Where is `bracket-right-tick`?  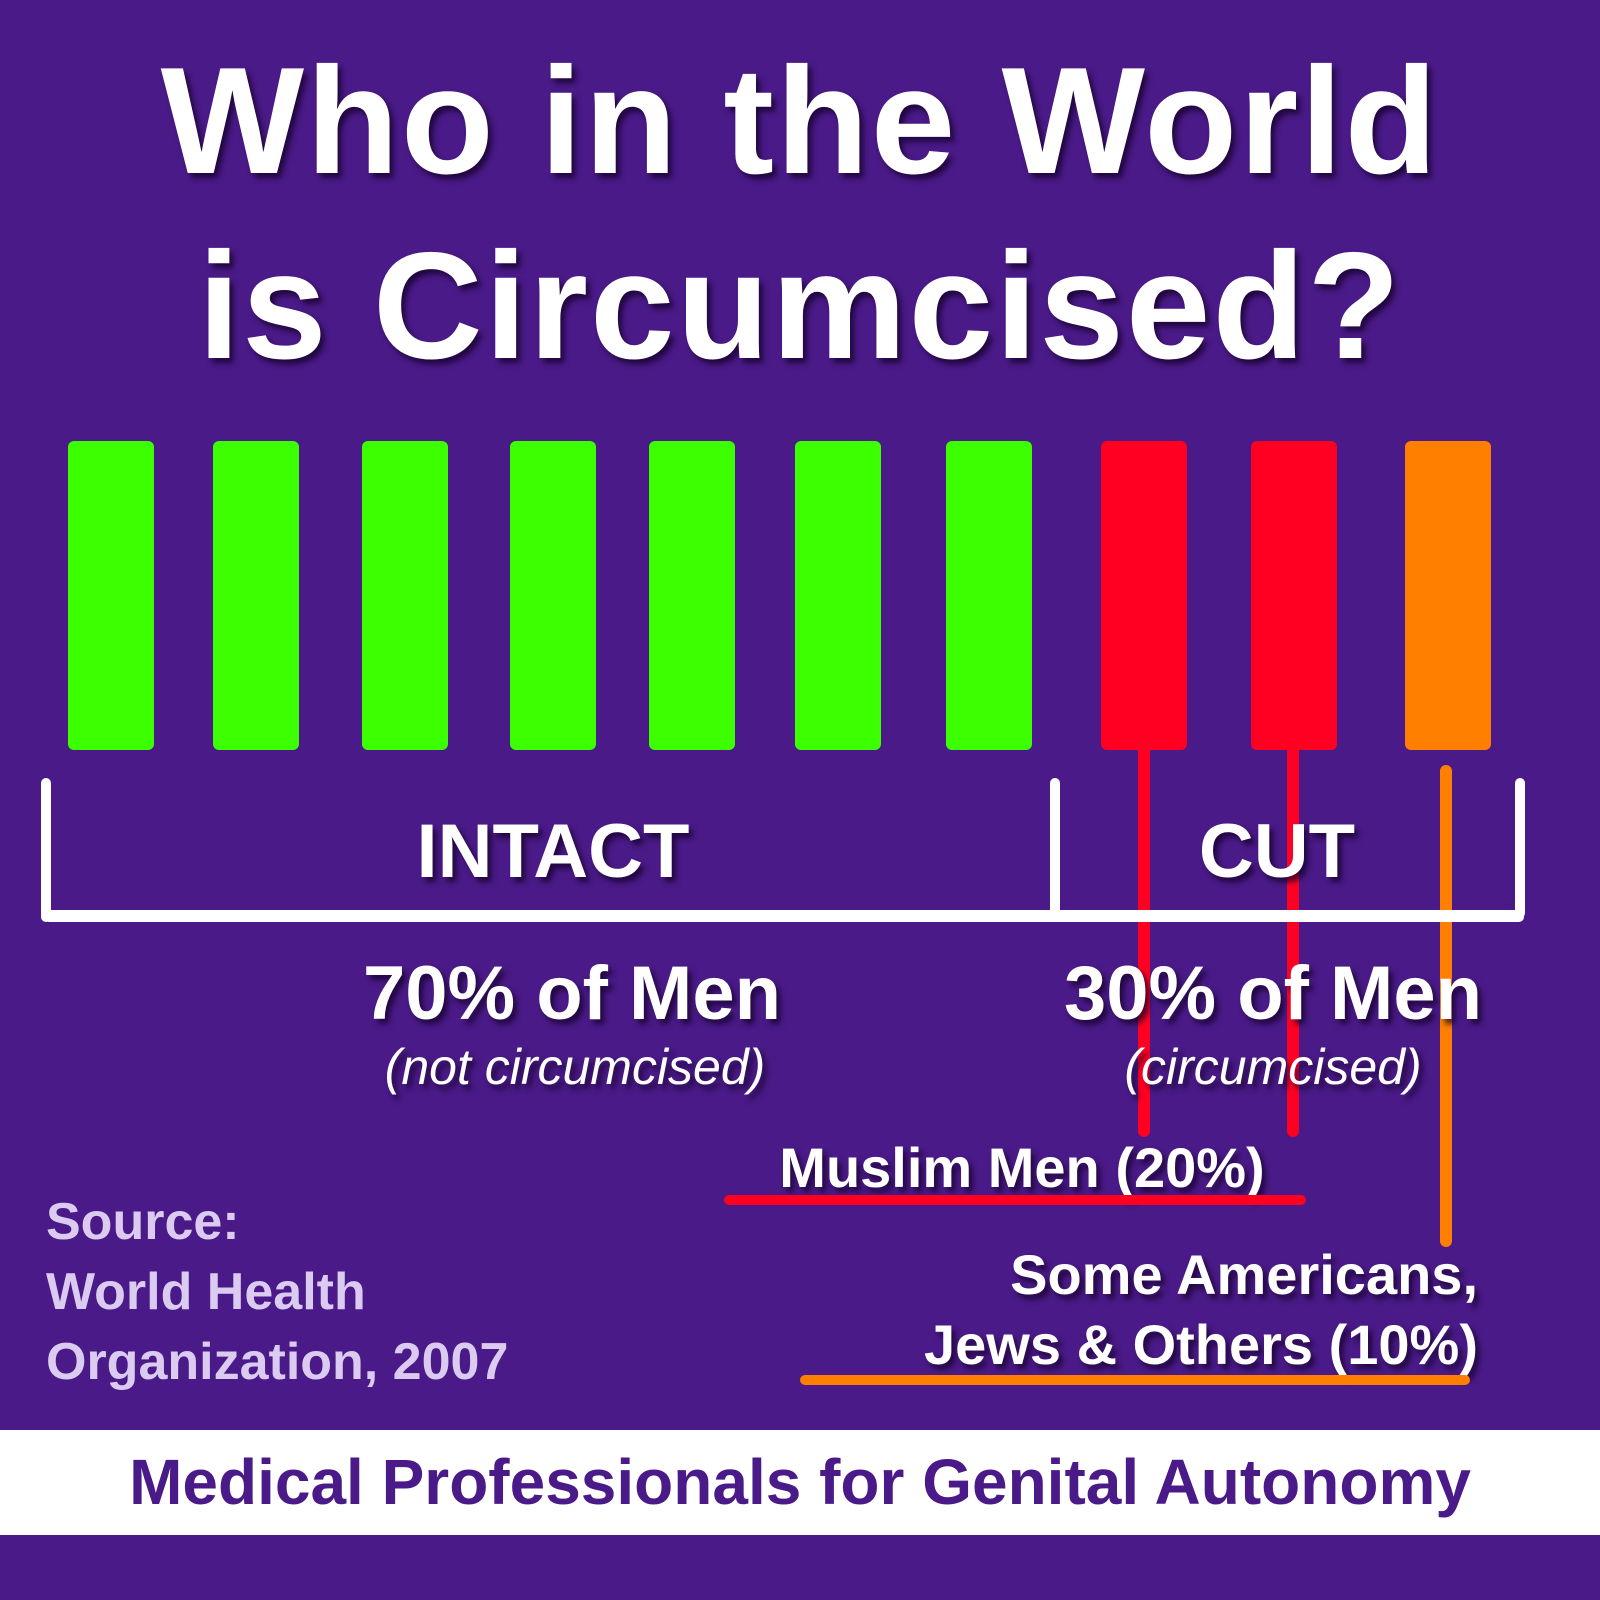
bracket-right-tick is located at coordinates (1520, 848).